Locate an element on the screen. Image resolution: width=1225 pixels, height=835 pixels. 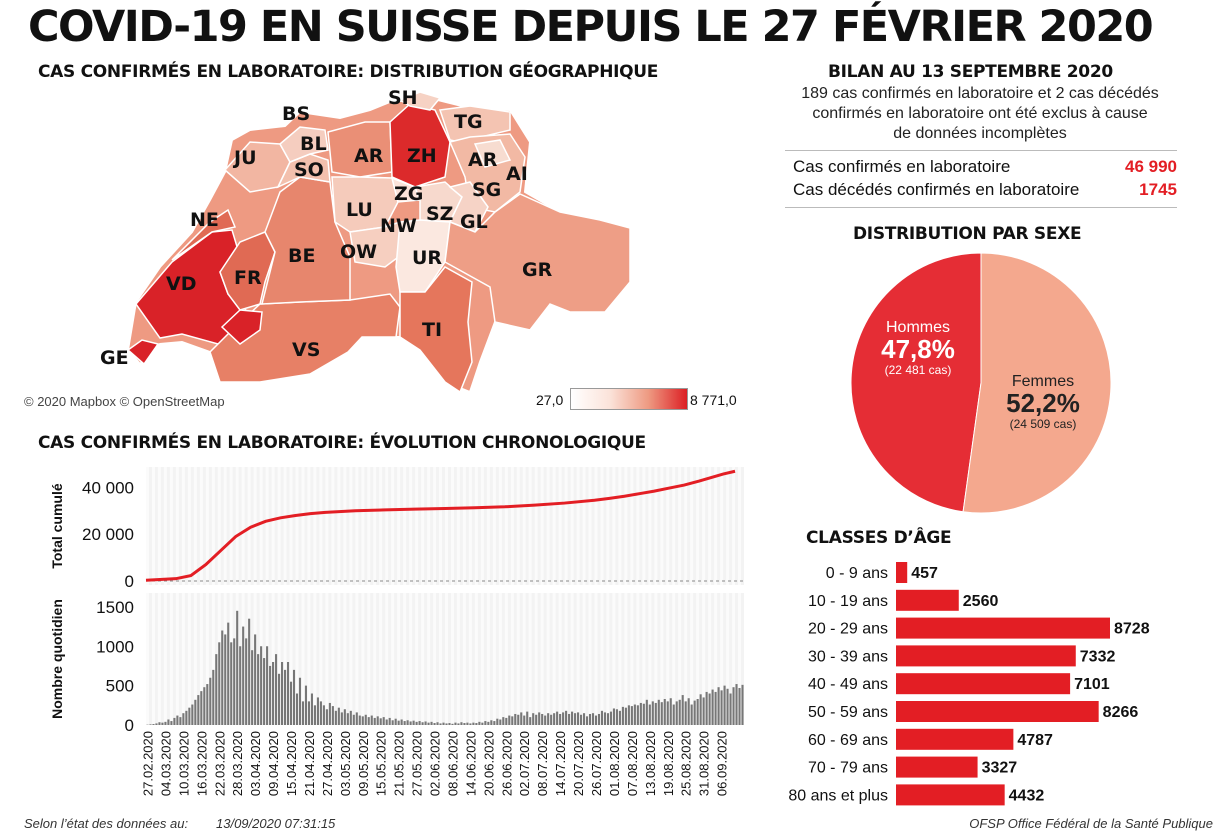
cumulative-ytick: 0 is located at coordinates (129, 581).